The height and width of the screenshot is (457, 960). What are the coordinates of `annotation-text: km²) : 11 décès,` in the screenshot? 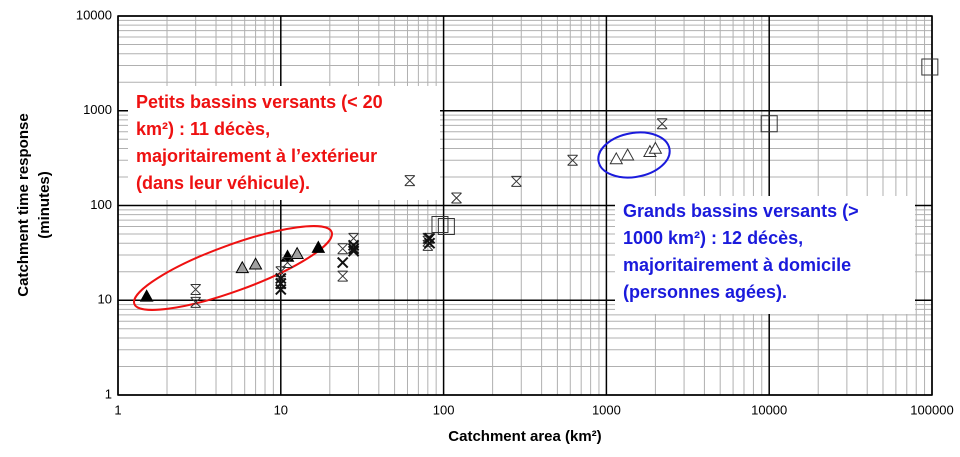 It's located at (203, 129).